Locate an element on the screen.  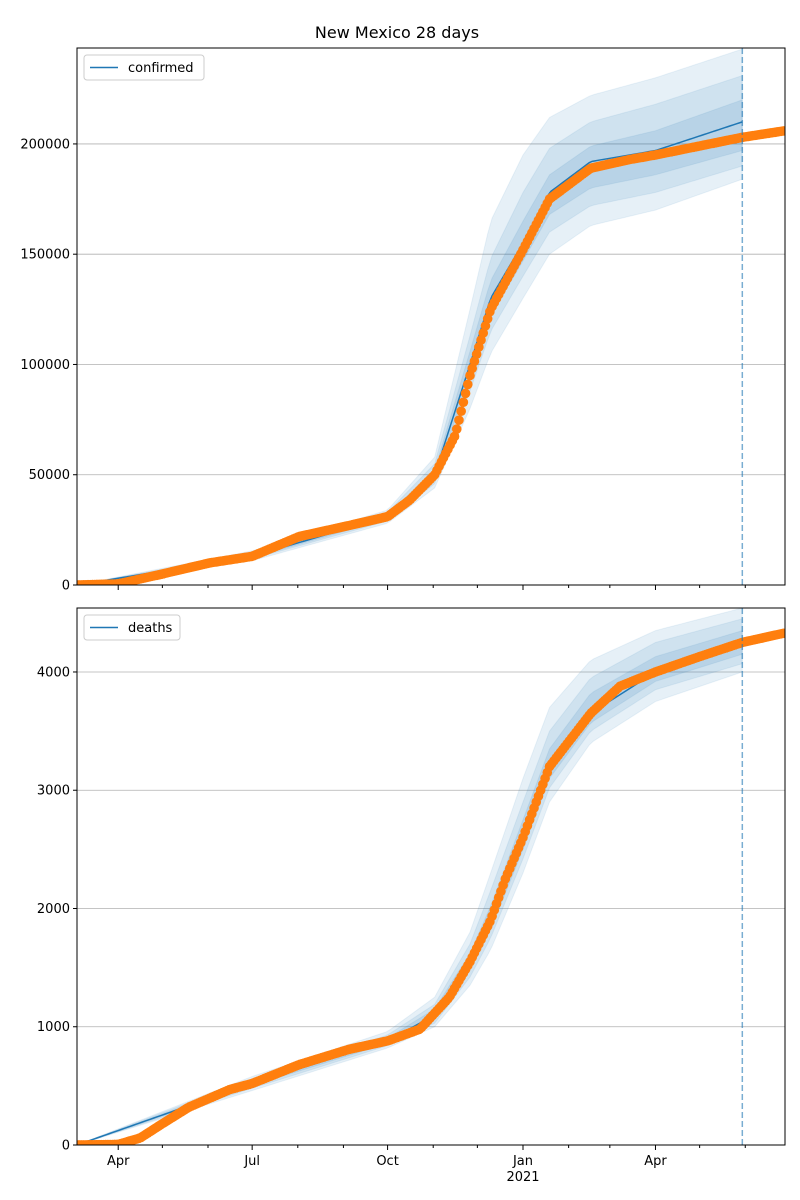
xtick-label: Jan is located at coordinates (522, 1161).